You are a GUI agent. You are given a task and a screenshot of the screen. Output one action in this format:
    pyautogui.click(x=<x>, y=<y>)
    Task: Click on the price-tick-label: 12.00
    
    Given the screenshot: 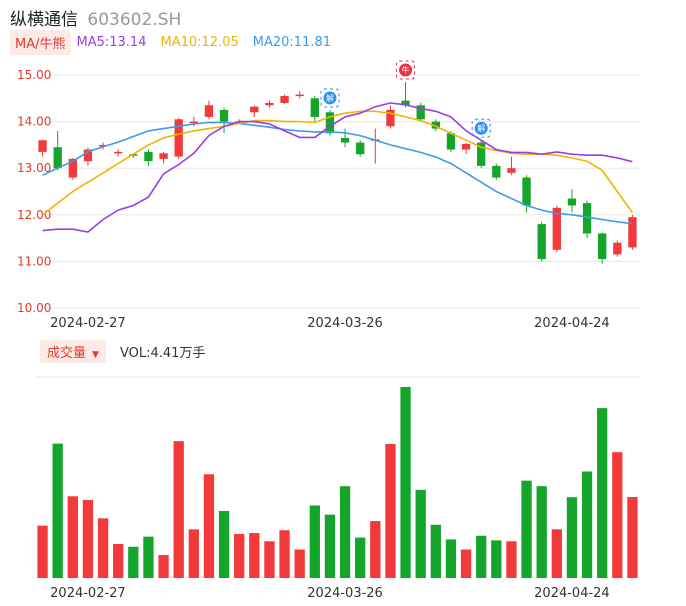 What is the action you would take?
    pyautogui.click(x=34, y=215)
    